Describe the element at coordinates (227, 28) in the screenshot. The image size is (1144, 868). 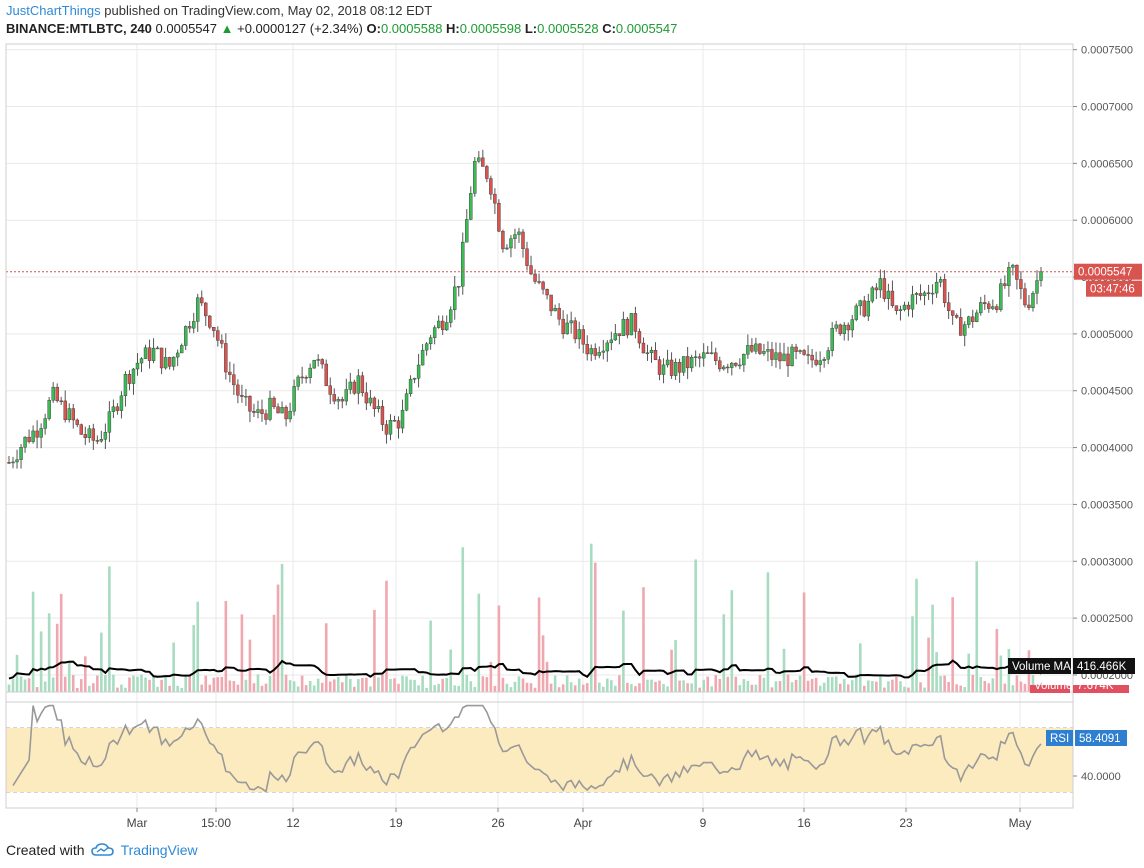
I see `up-arrow-icon: ▲` at that location.